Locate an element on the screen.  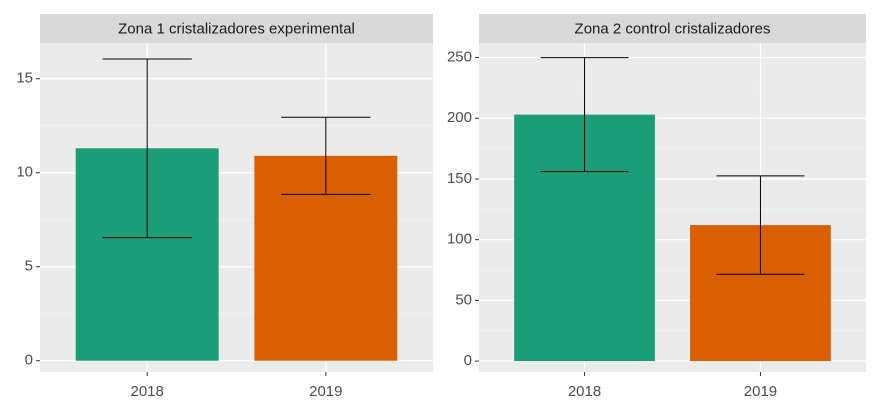
y-tick-label: 15 is located at coordinates (24, 78).